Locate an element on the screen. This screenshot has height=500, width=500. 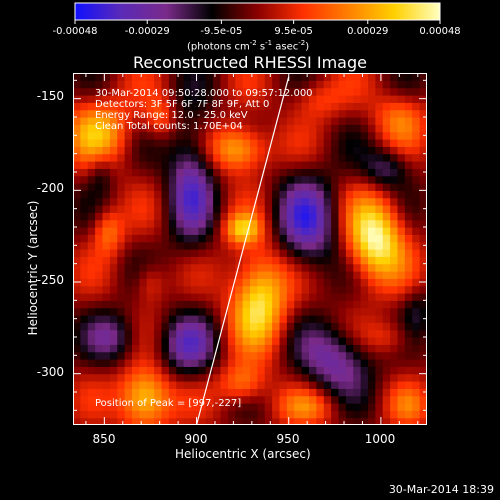
y-tick-label: -150 is located at coordinates (50, 96).